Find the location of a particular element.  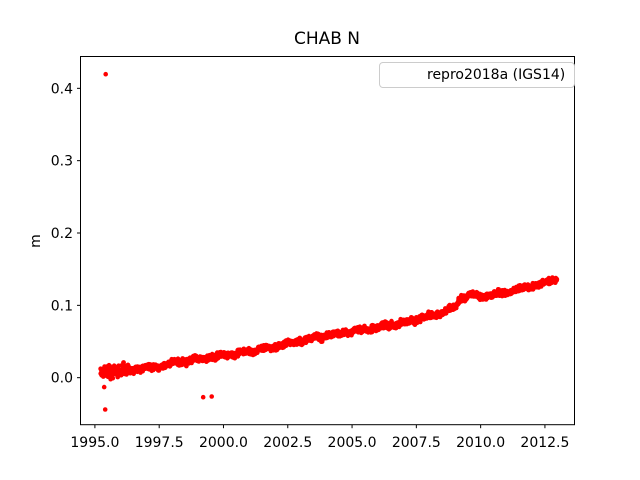

y-tick-label: 0.4 is located at coordinates (62, 89).